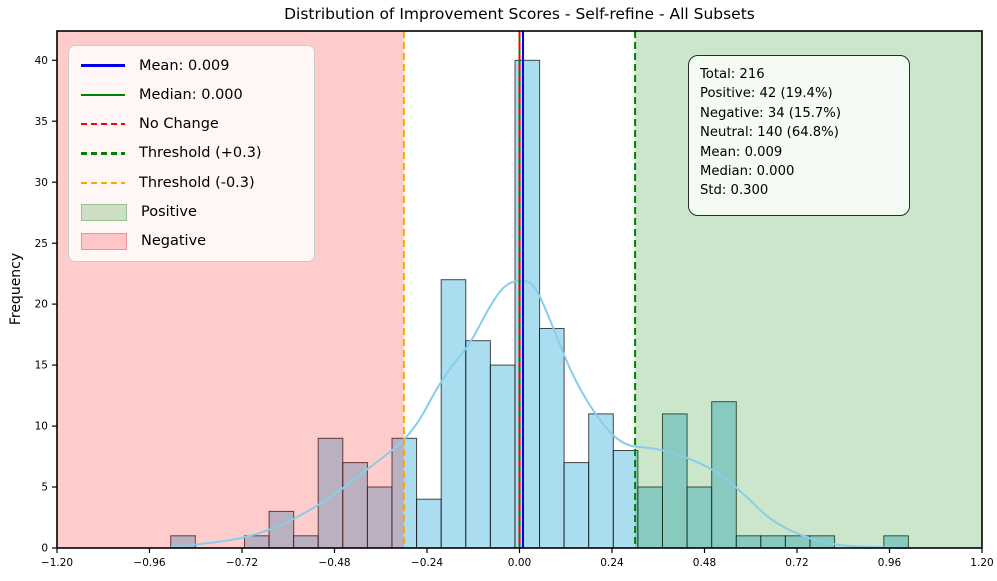 This screenshot has width=997, height=581. Describe the element at coordinates (179, 124) in the screenshot. I see `legend-label: No Change` at that location.